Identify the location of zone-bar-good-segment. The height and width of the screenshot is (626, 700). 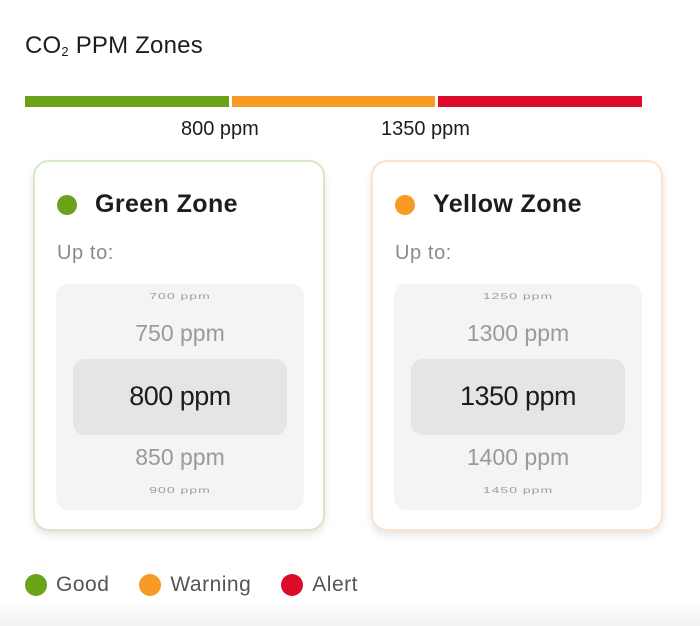
(127, 101).